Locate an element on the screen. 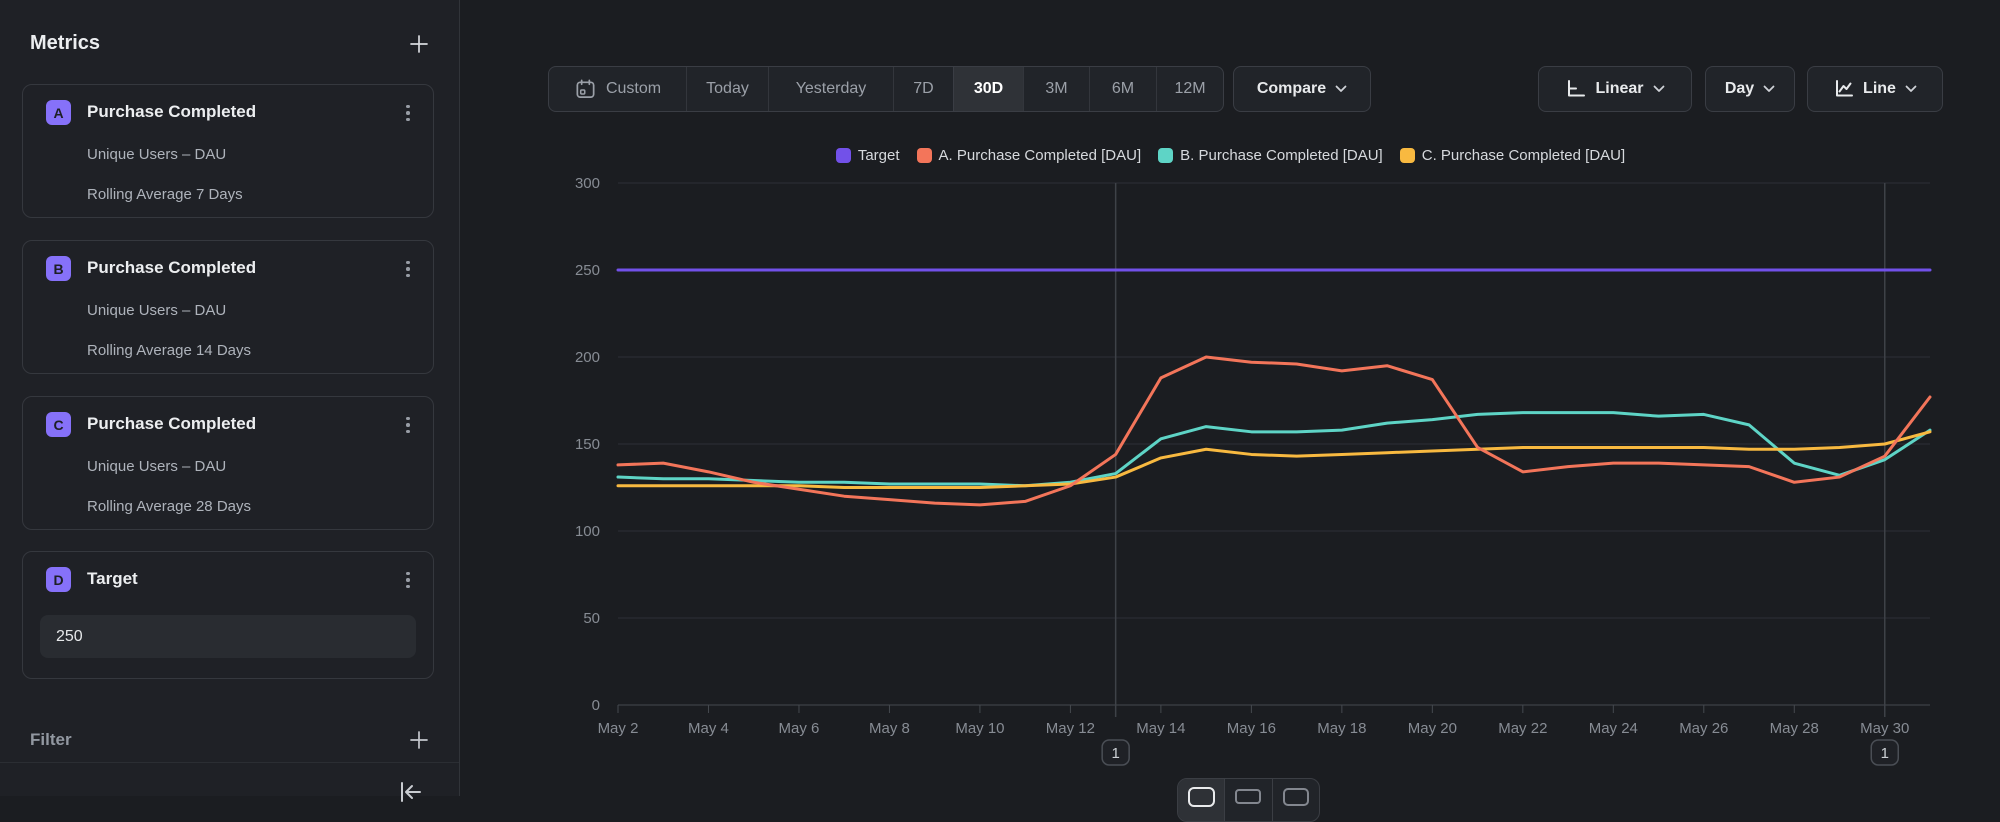 This screenshot has width=2000, height=822. series-line-b is located at coordinates (1274, 449).